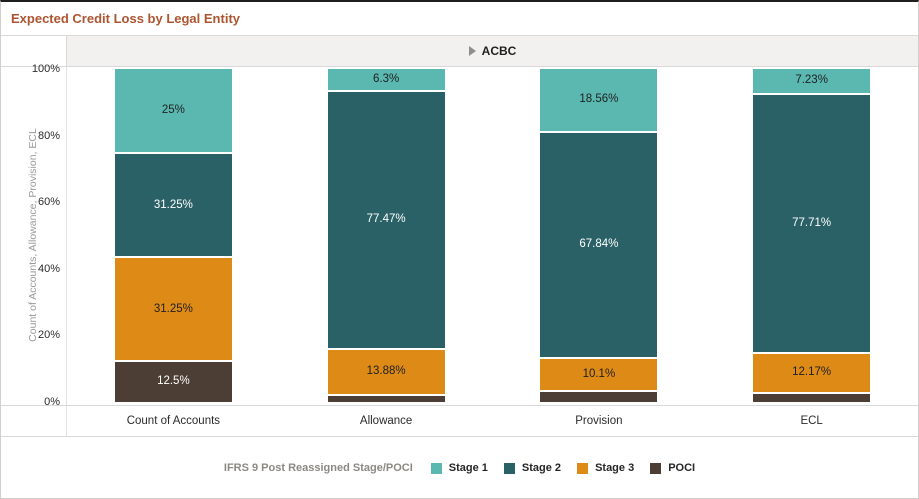 Image resolution: width=919 pixels, height=499 pixels. I want to click on y-axis-ticks: 100% 80% 60% 40% 20% 0%, so click(44, 235).